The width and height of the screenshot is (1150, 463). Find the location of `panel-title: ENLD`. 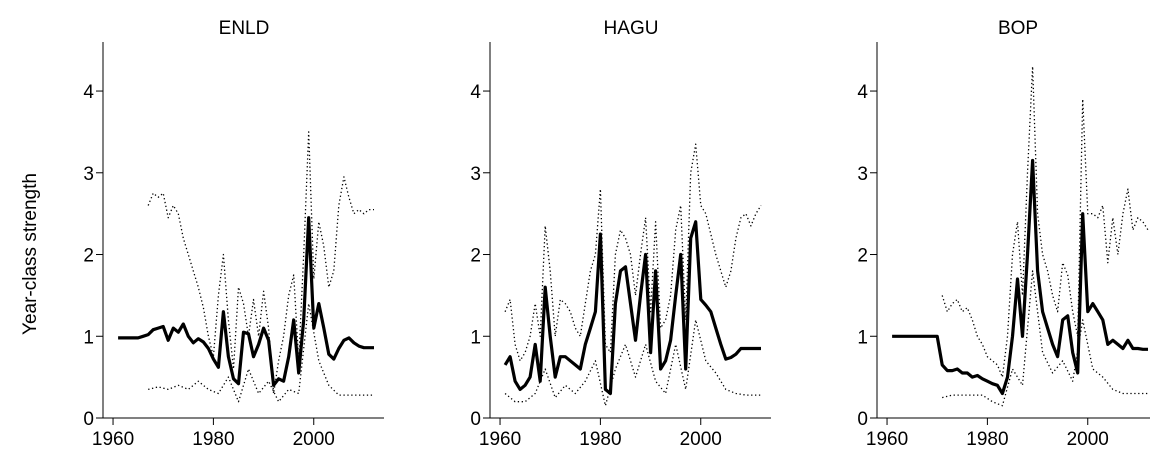

panel-title: ENLD is located at coordinates (244, 28).